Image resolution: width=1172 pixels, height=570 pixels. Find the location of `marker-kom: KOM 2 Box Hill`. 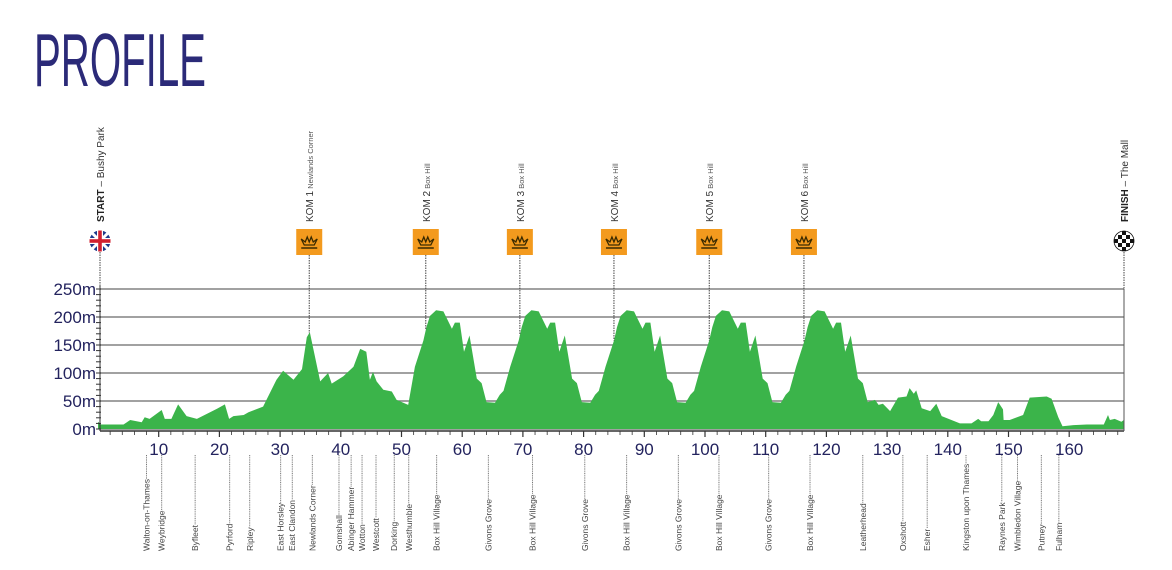

marker-kom: KOM 2 Box Hill is located at coordinates (425, 246).